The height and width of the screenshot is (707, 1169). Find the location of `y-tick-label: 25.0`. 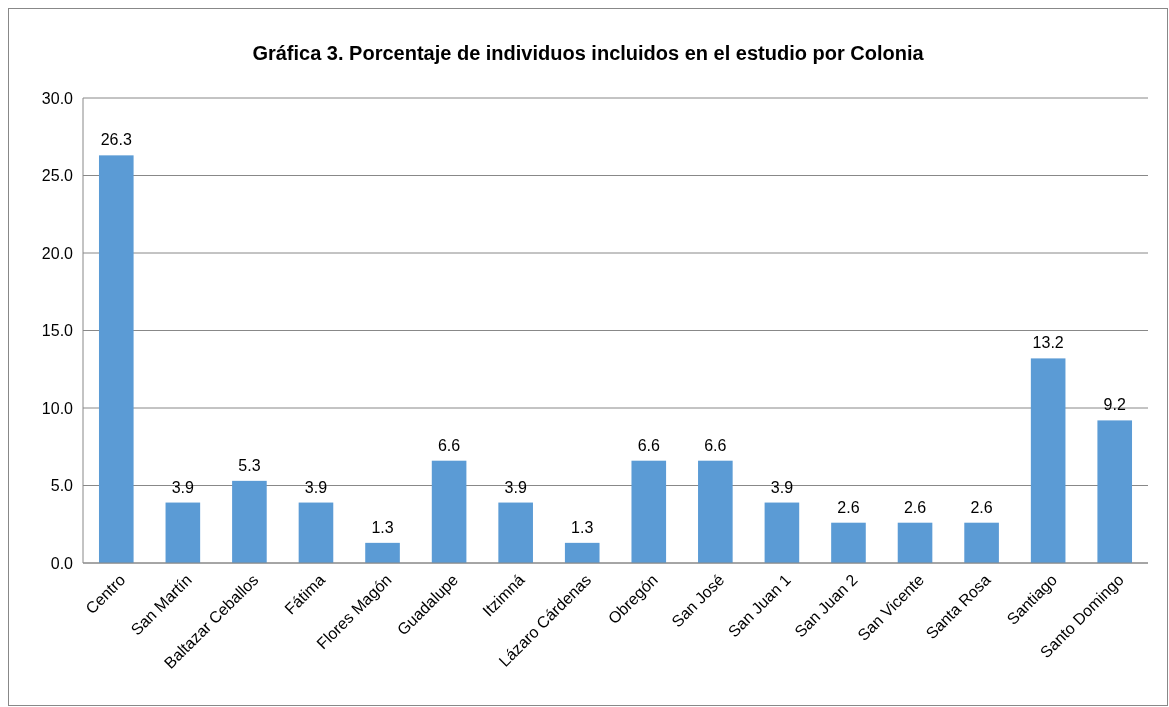

y-tick-label: 25.0 is located at coordinates (57, 176).